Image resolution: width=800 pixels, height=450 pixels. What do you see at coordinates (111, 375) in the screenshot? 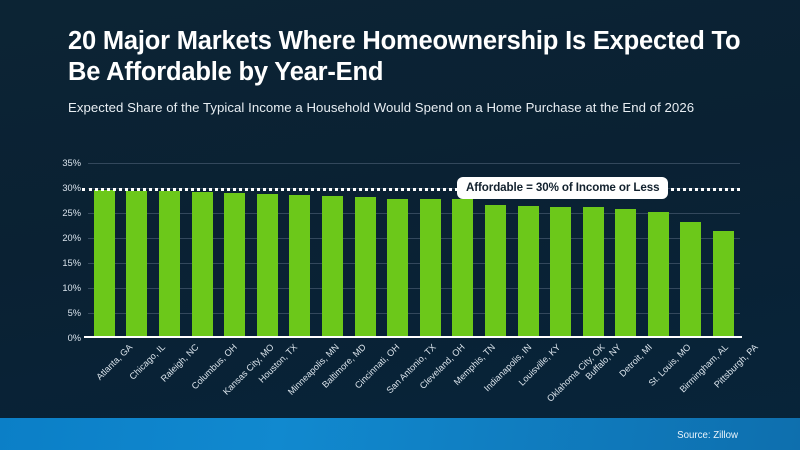
I see `x-label-slot: Atlanta, GA` at bounding box center [111, 375].